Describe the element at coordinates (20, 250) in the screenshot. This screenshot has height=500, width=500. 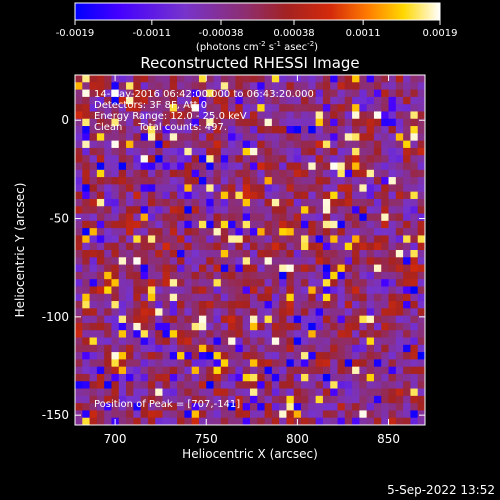
I see `y-axis-label: Heliocentric Y (arcsec)` at that location.